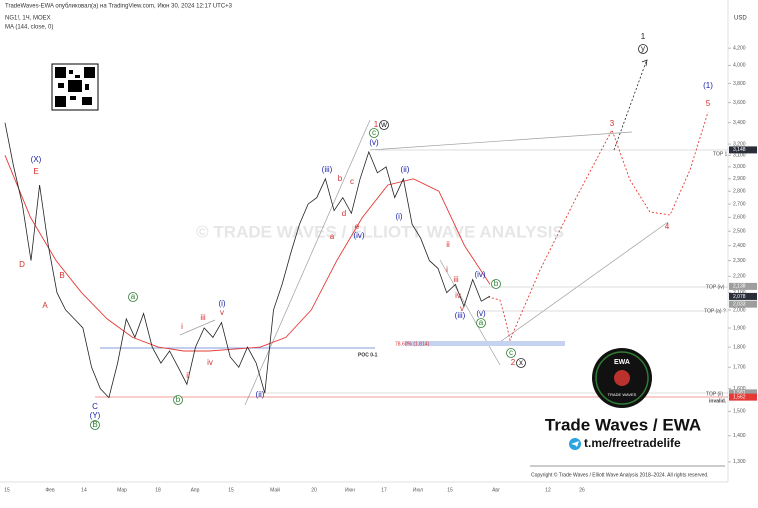 Image resolution: width=758 pixels, height=508 pixels. Describe the element at coordinates (739, 66) in the screenshot. I see `y-tick-label: 4,000` at that location.